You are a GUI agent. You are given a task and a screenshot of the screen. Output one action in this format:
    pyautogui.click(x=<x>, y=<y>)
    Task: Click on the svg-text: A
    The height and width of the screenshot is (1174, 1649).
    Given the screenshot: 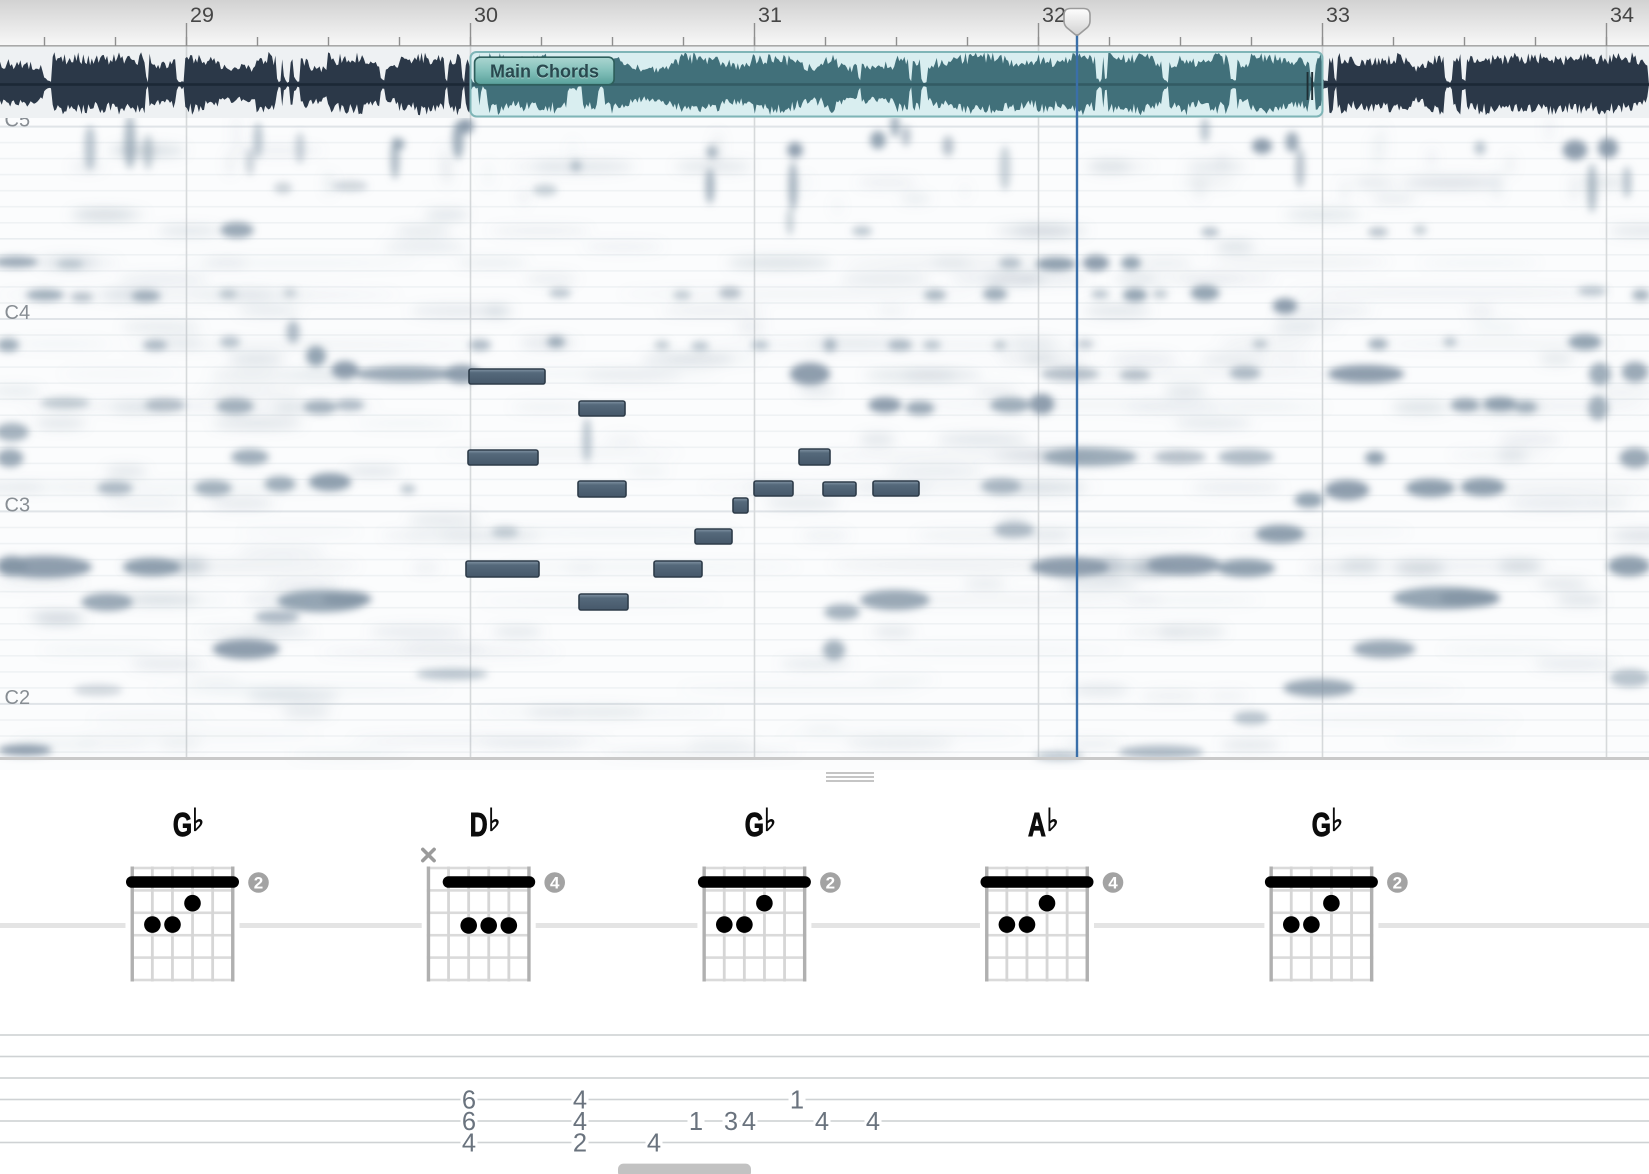 What is the action you would take?
    pyautogui.click(x=1037, y=826)
    